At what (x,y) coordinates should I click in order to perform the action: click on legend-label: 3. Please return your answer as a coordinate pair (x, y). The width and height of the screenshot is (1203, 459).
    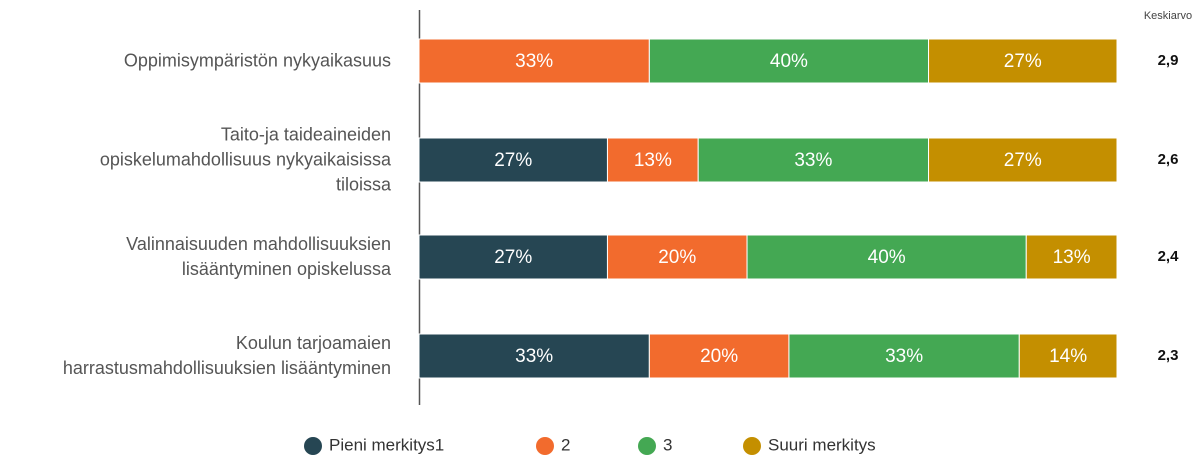
    Looking at the image, I should click on (667, 444).